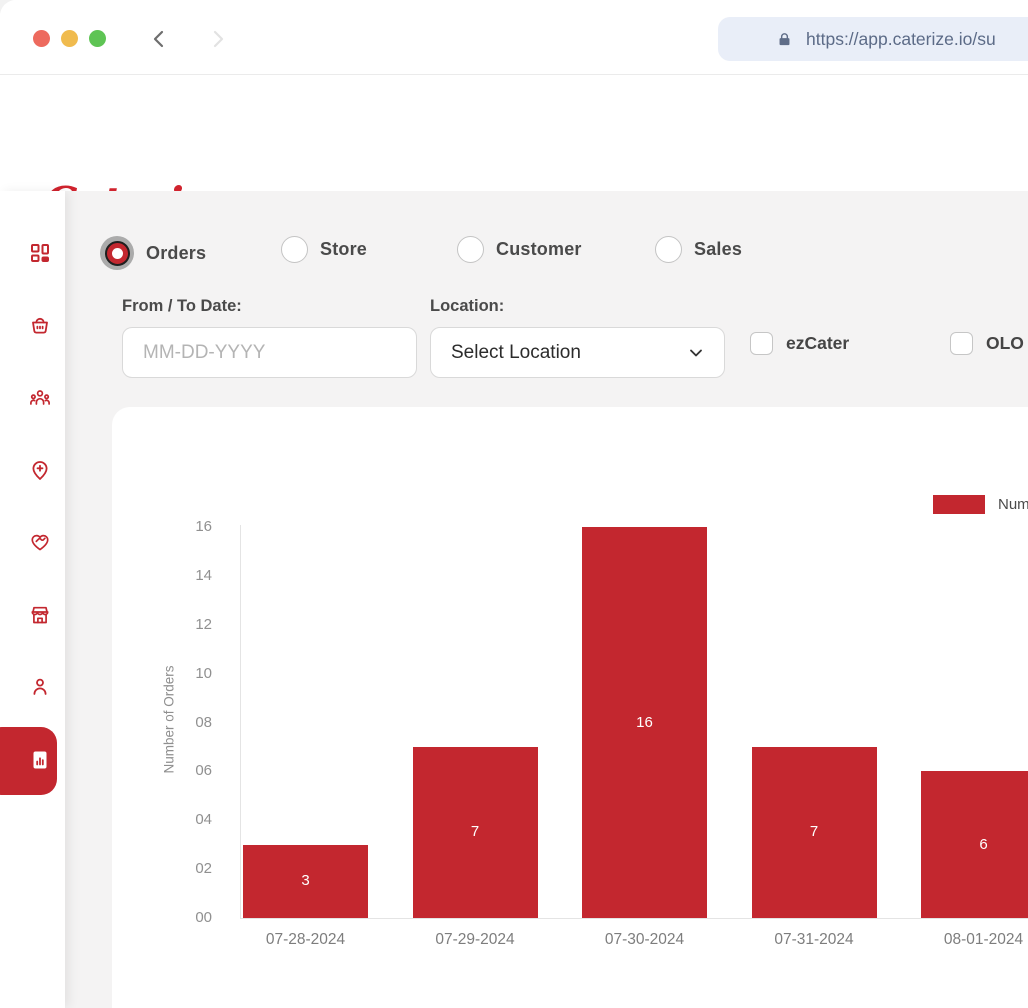 The image size is (1028, 1008). I want to click on sidebar-item-store, so click(40, 615).